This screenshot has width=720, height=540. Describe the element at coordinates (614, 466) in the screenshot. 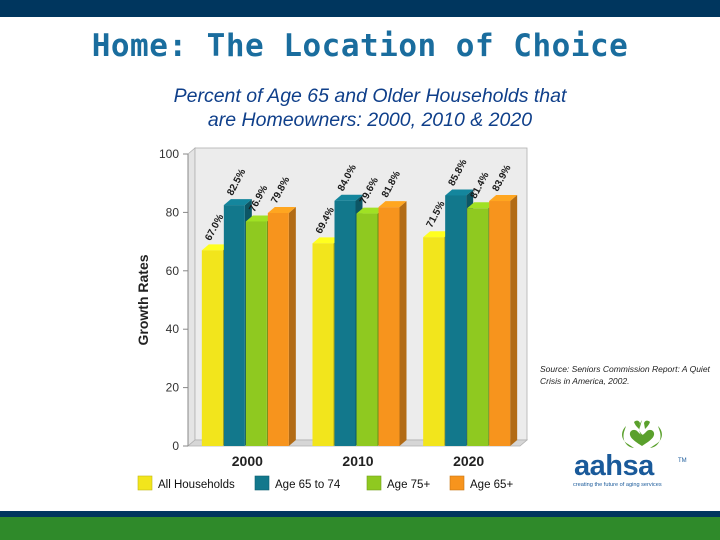

I see `logo-wordmark: aahsa` at that location.